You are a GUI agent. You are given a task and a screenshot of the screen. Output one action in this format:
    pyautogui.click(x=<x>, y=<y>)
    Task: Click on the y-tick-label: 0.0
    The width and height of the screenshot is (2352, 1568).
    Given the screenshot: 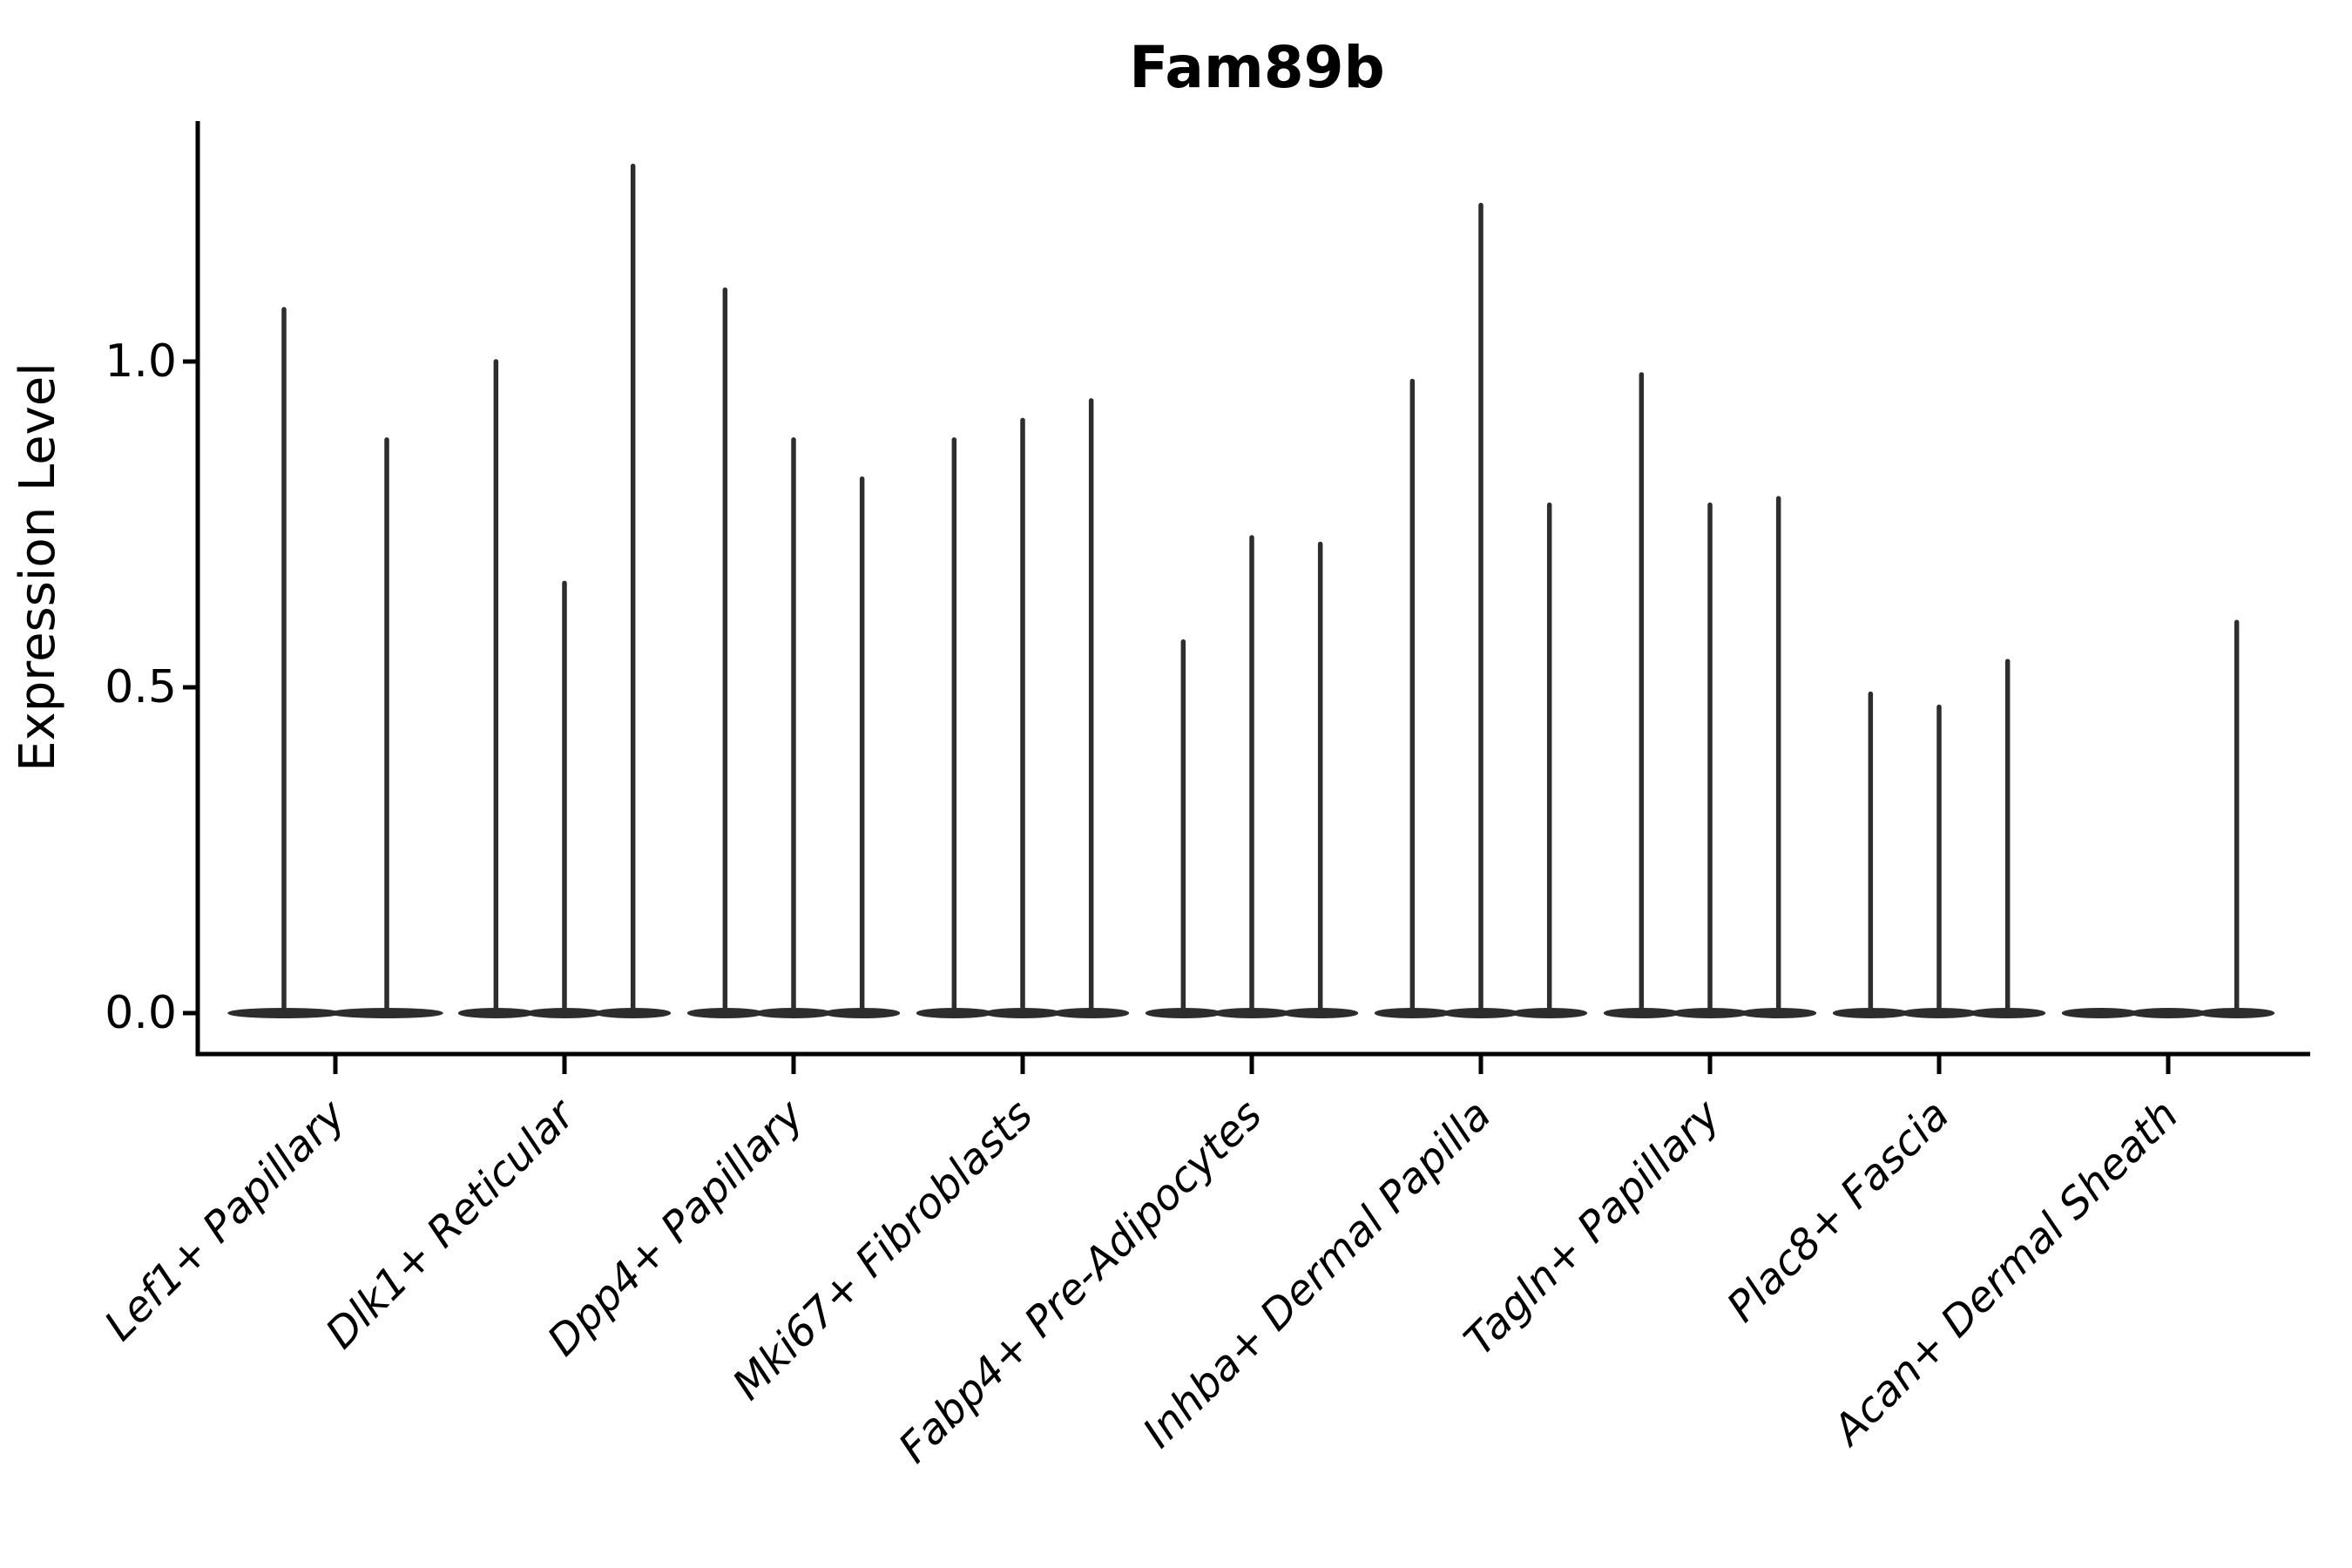 What is the action you would take?
    pyautogui.click(x=141, y=1013)
    